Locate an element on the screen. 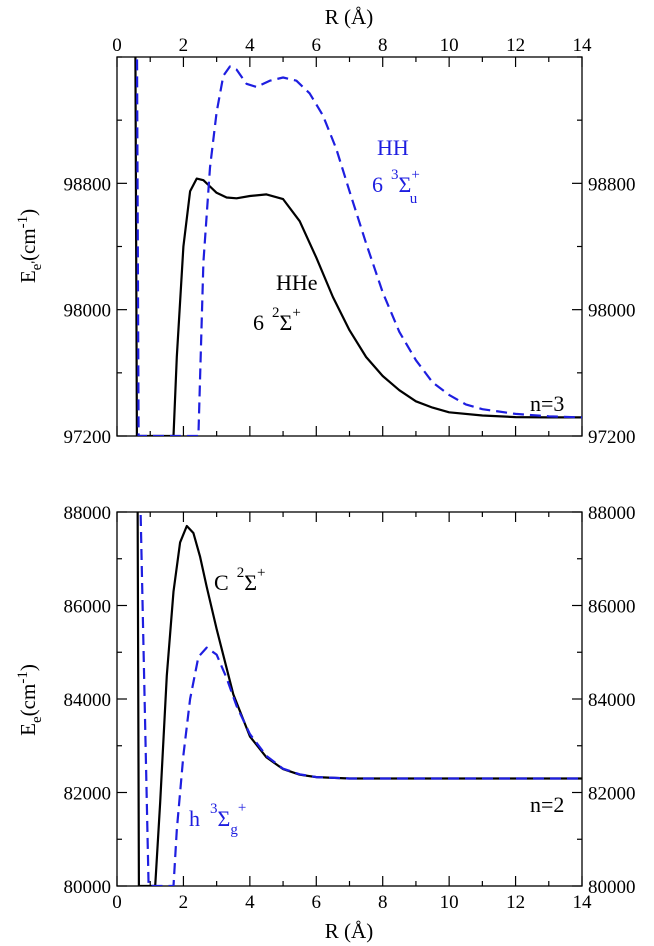 The width and height of the screenshot is (654, 946). top-y-tick-label-left: 97200 is located at coordinates (88, 437).